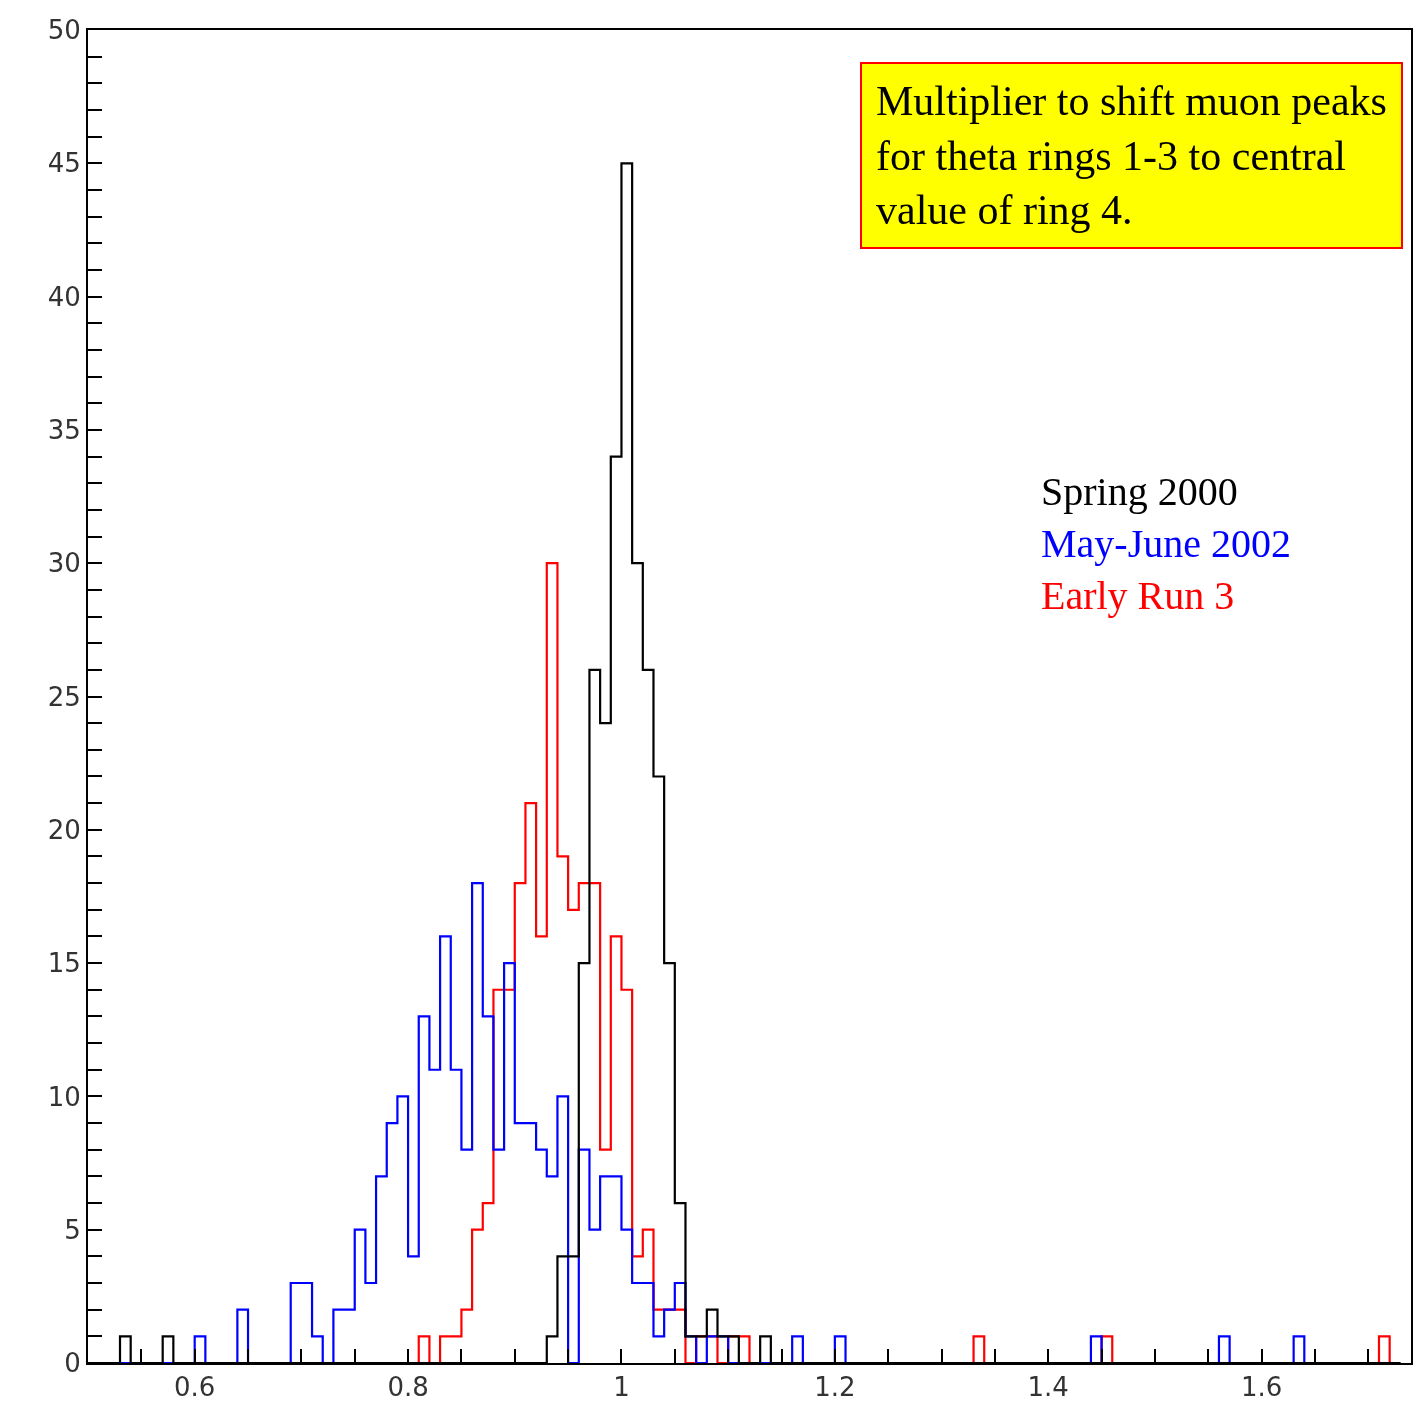 The width and height of the screenshot is (1413, 1409). I want to click on y-tick-label: 45, so click(64, 163).